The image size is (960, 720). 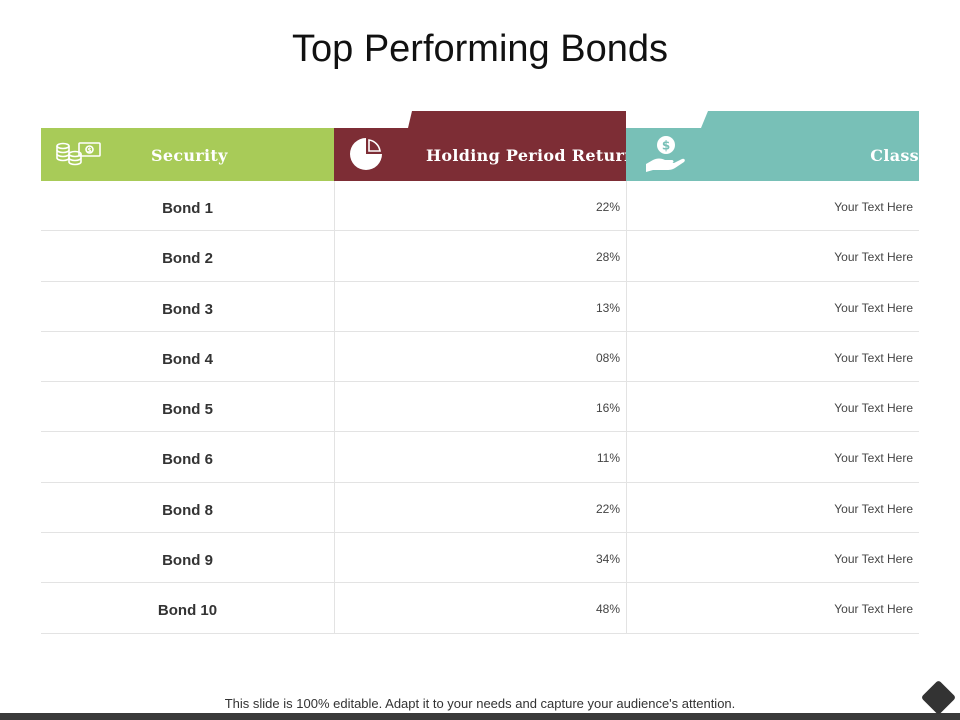 I want to click on header-security-label: Security, so click(x=189, y=155).